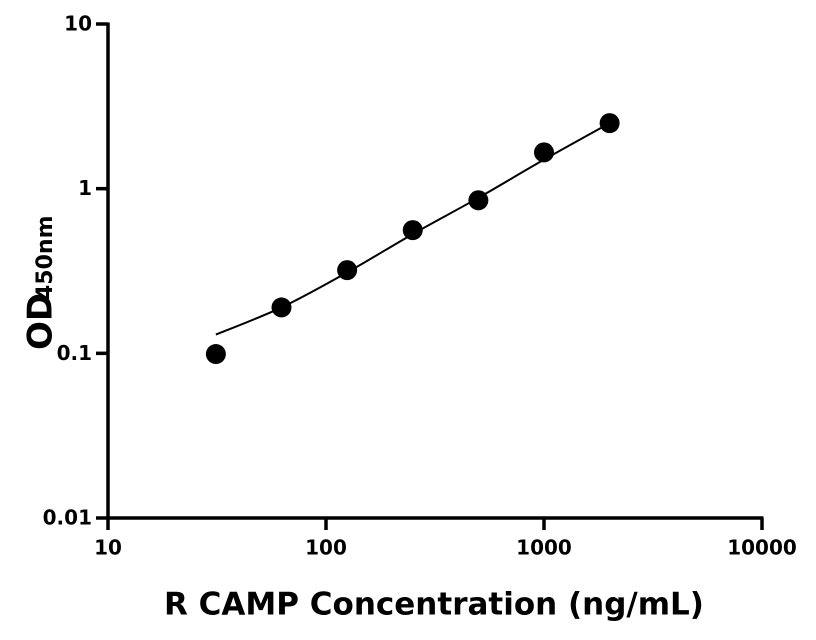 Image resolution: width=816 pixels, height=640 pixels. Describe the element at coordinates (434, 605) in the screenshot. I see `x-axis-label: R CAMP Concentration (ng/mL)` at that location.